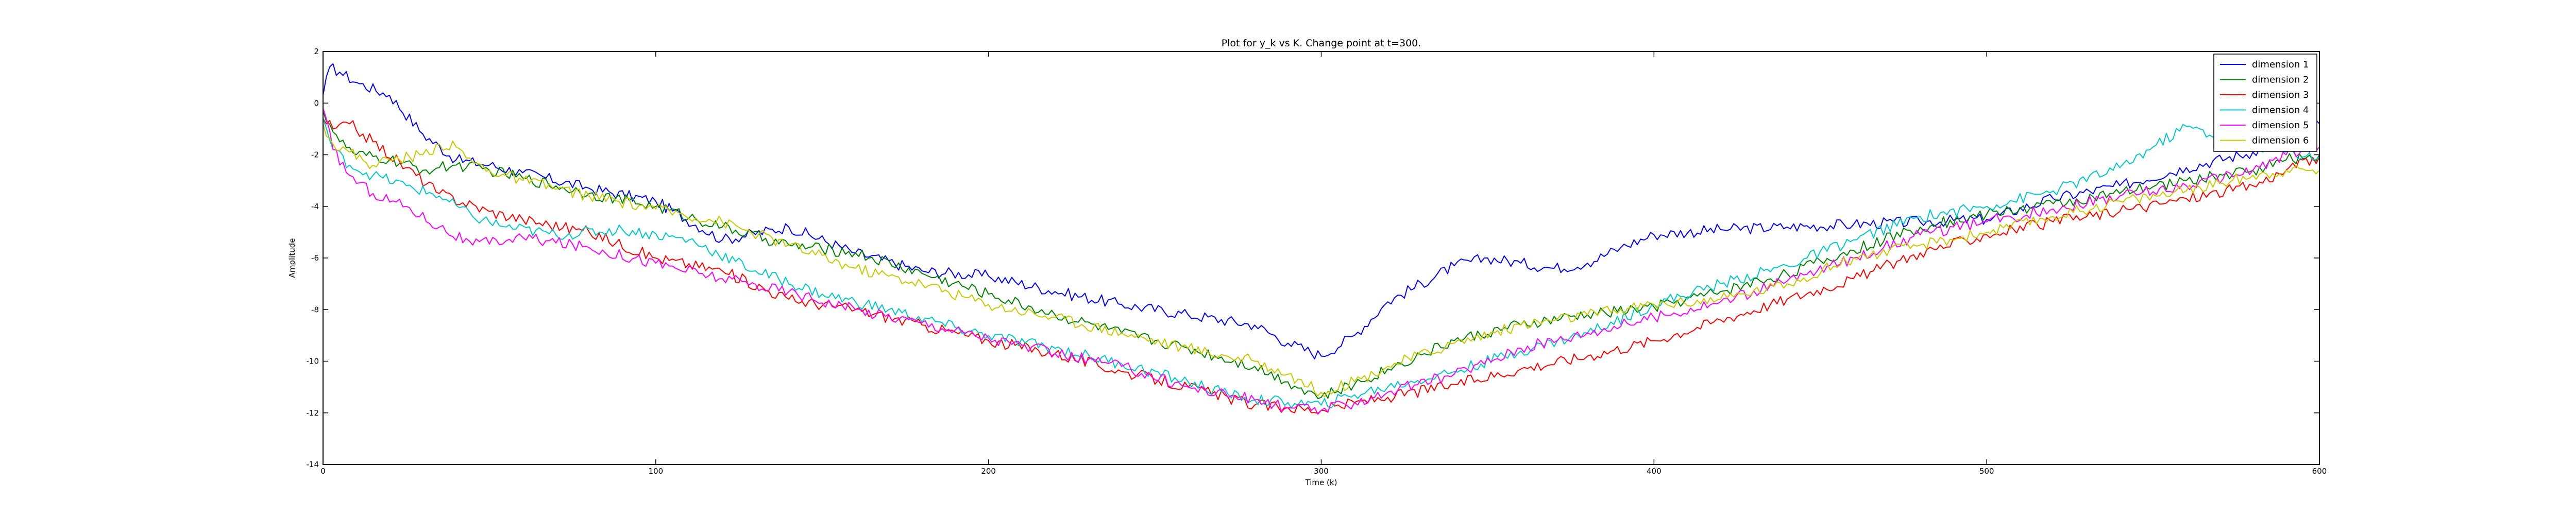 This screenshot has width=2576, height=517. I want to click on y-tick-label: -2, so click(315, 155).